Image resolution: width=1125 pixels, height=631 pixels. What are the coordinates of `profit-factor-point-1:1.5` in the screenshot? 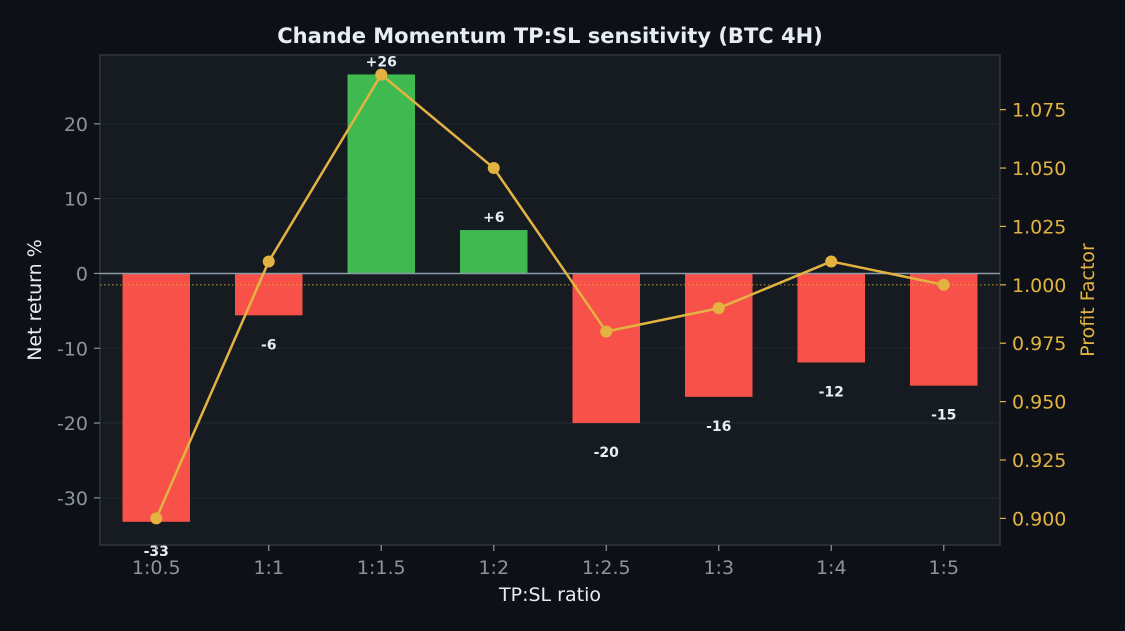 It's located at (381, 74).